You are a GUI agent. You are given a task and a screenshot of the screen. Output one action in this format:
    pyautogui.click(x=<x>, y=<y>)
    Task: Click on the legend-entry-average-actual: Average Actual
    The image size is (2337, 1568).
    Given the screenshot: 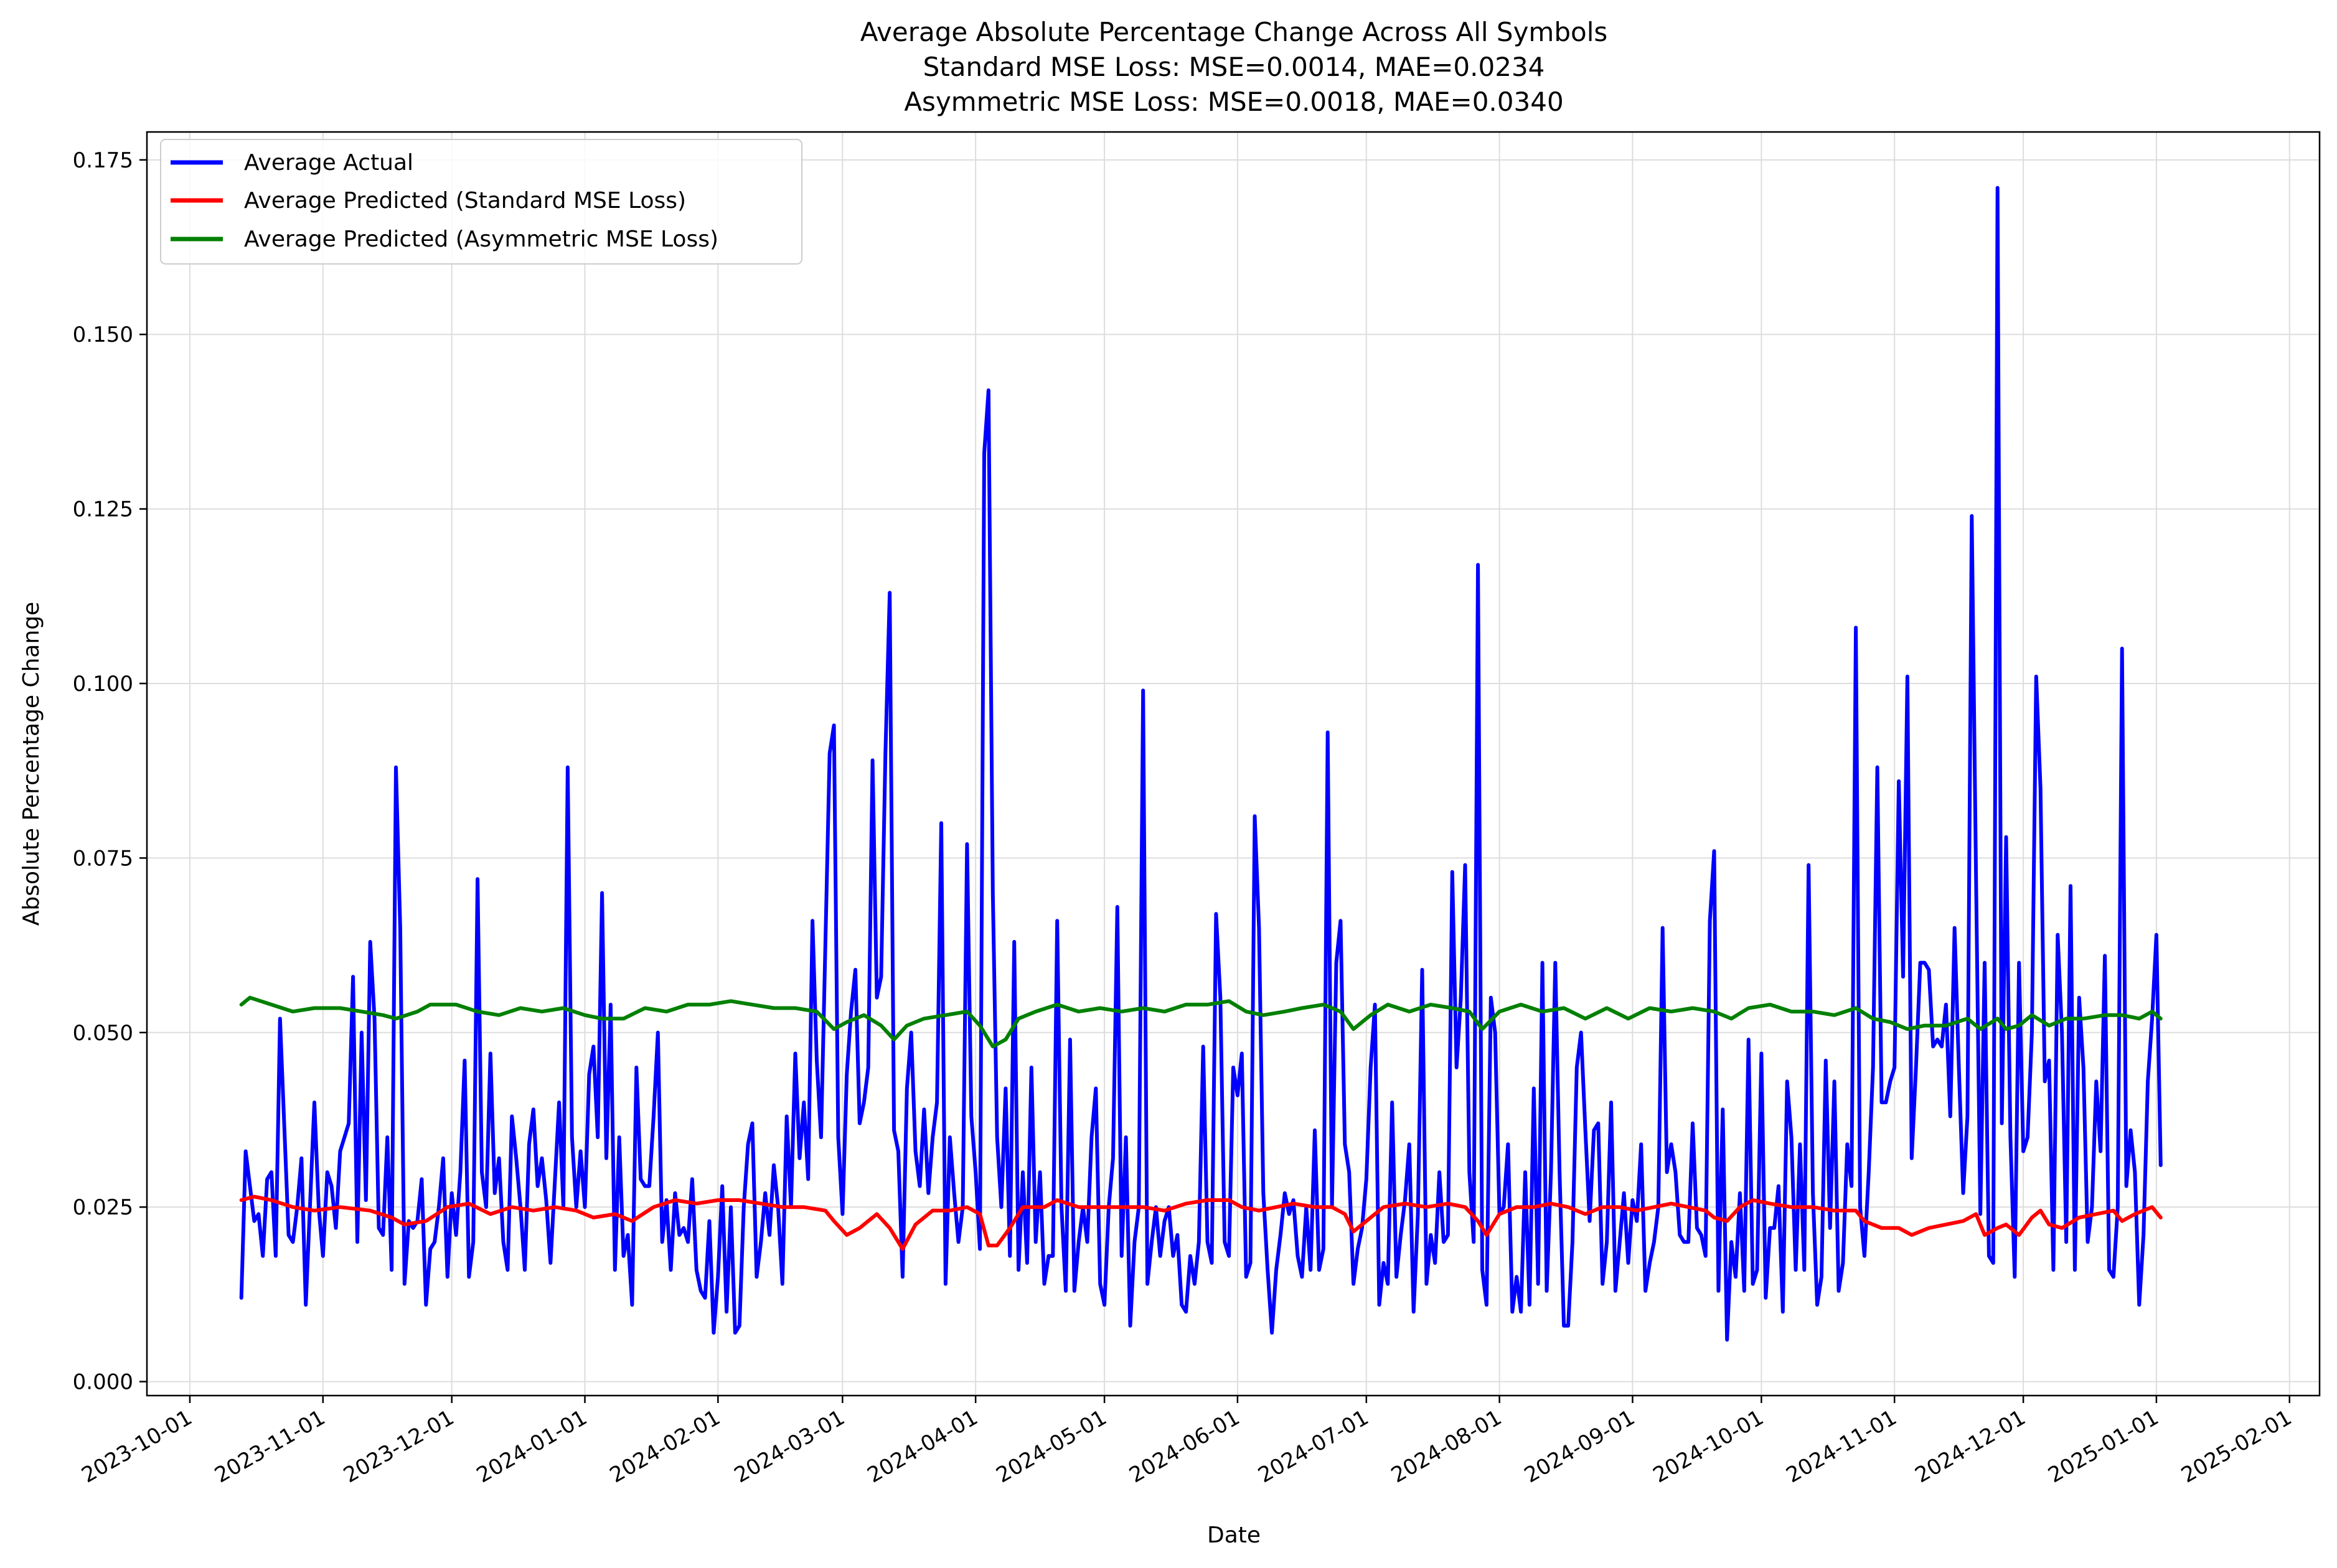 What is the action you would take?
    pyautogui.click(x=292, y=163)
    